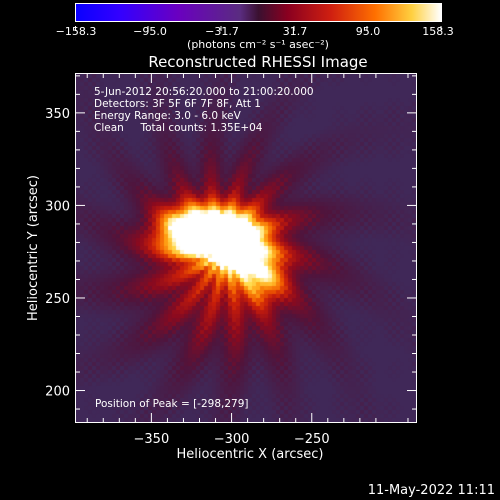  Describe the element at coordinates (177, 104) in the screenshot. I see `annotation-detectors: Detectors: 3F 5F 6F 7F 8F, Att 1` at that location.